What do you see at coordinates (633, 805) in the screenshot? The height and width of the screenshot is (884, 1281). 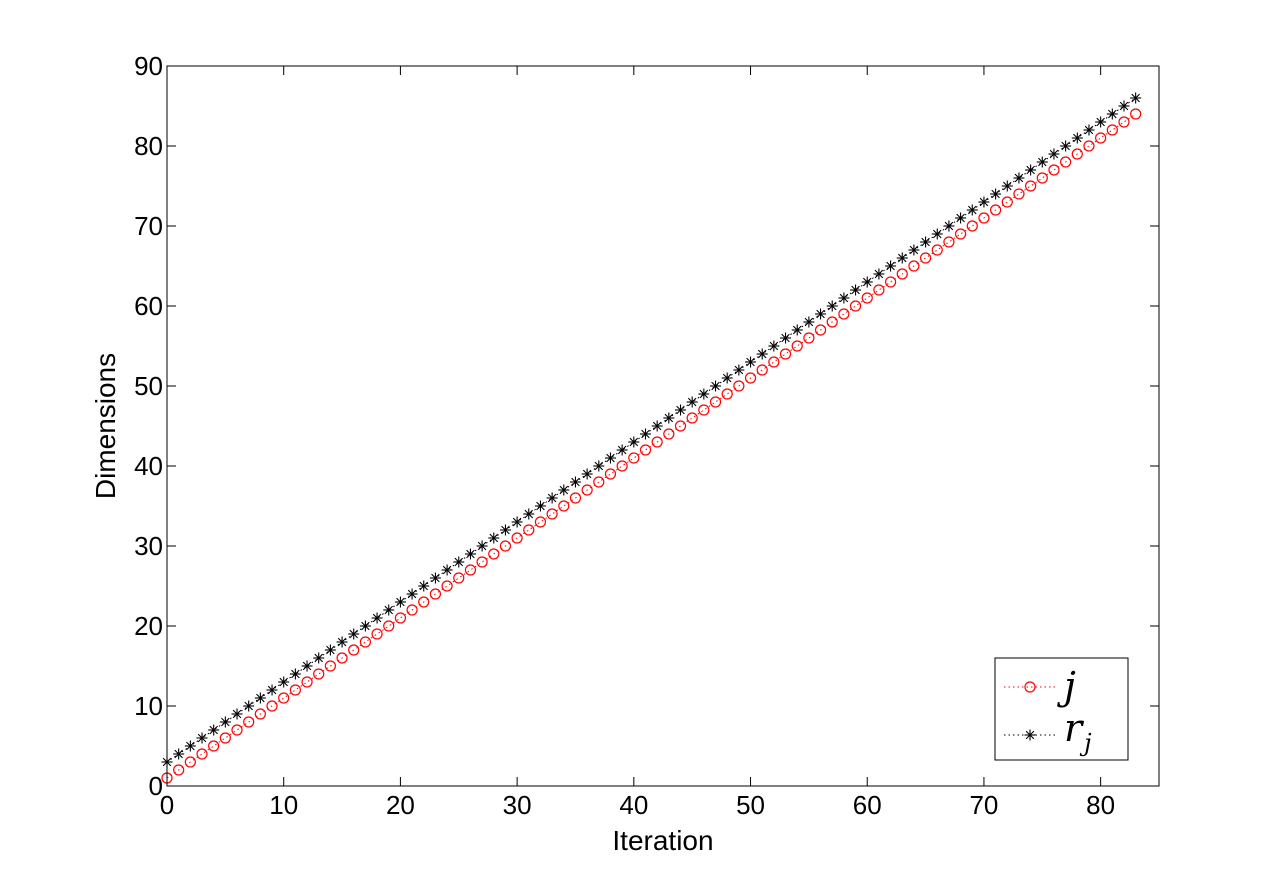 I see `x-tick-label: 40` at bounding box center [633, 805].